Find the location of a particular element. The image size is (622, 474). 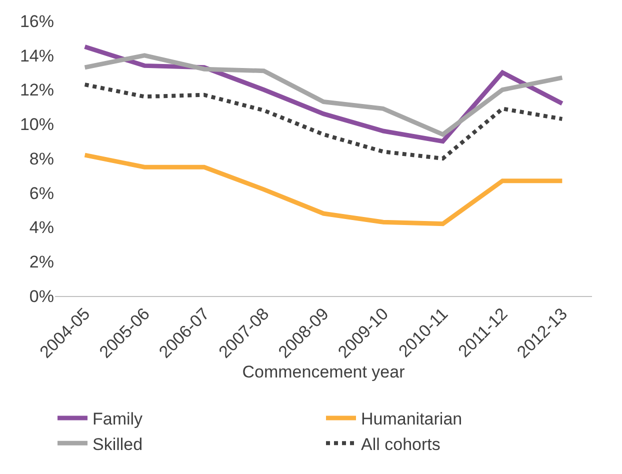

y-tick-label: 6% is located at coordinates (41, 193).